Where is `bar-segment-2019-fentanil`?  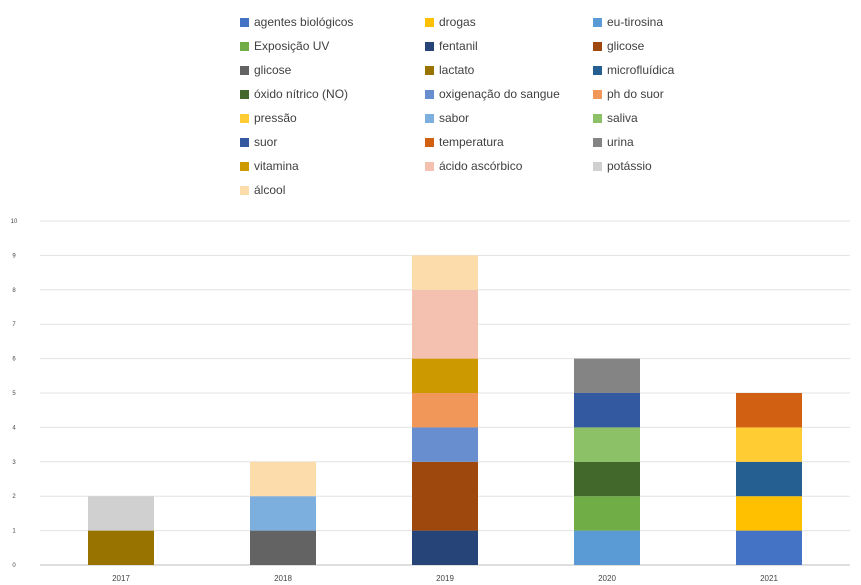 bar-segment-2019-fentanil is located at coordinates (445, 547).